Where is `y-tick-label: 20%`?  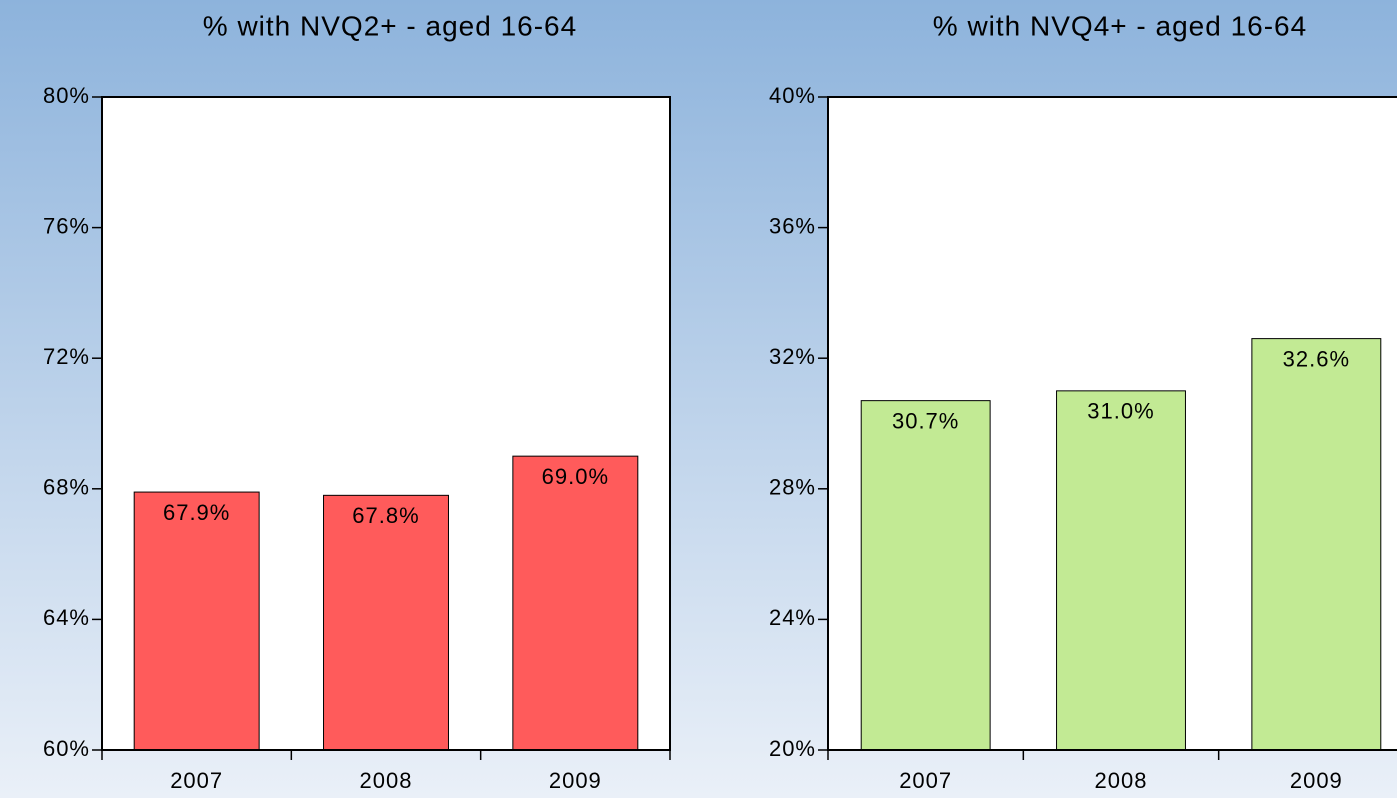
y-tick-label: 20% is located at coordinates (792, 748).